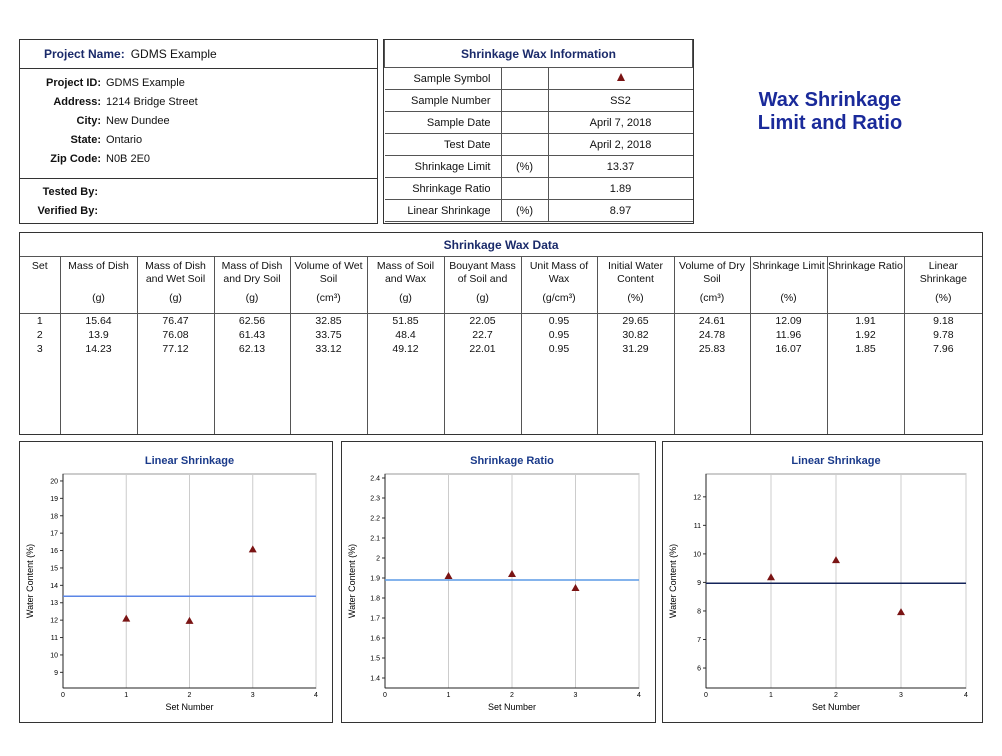 This screenshot has width=1002, height=756. Describe the element at coordinates (620, 122) in the screenshot. I see `value: April 7, 2018` at that location.